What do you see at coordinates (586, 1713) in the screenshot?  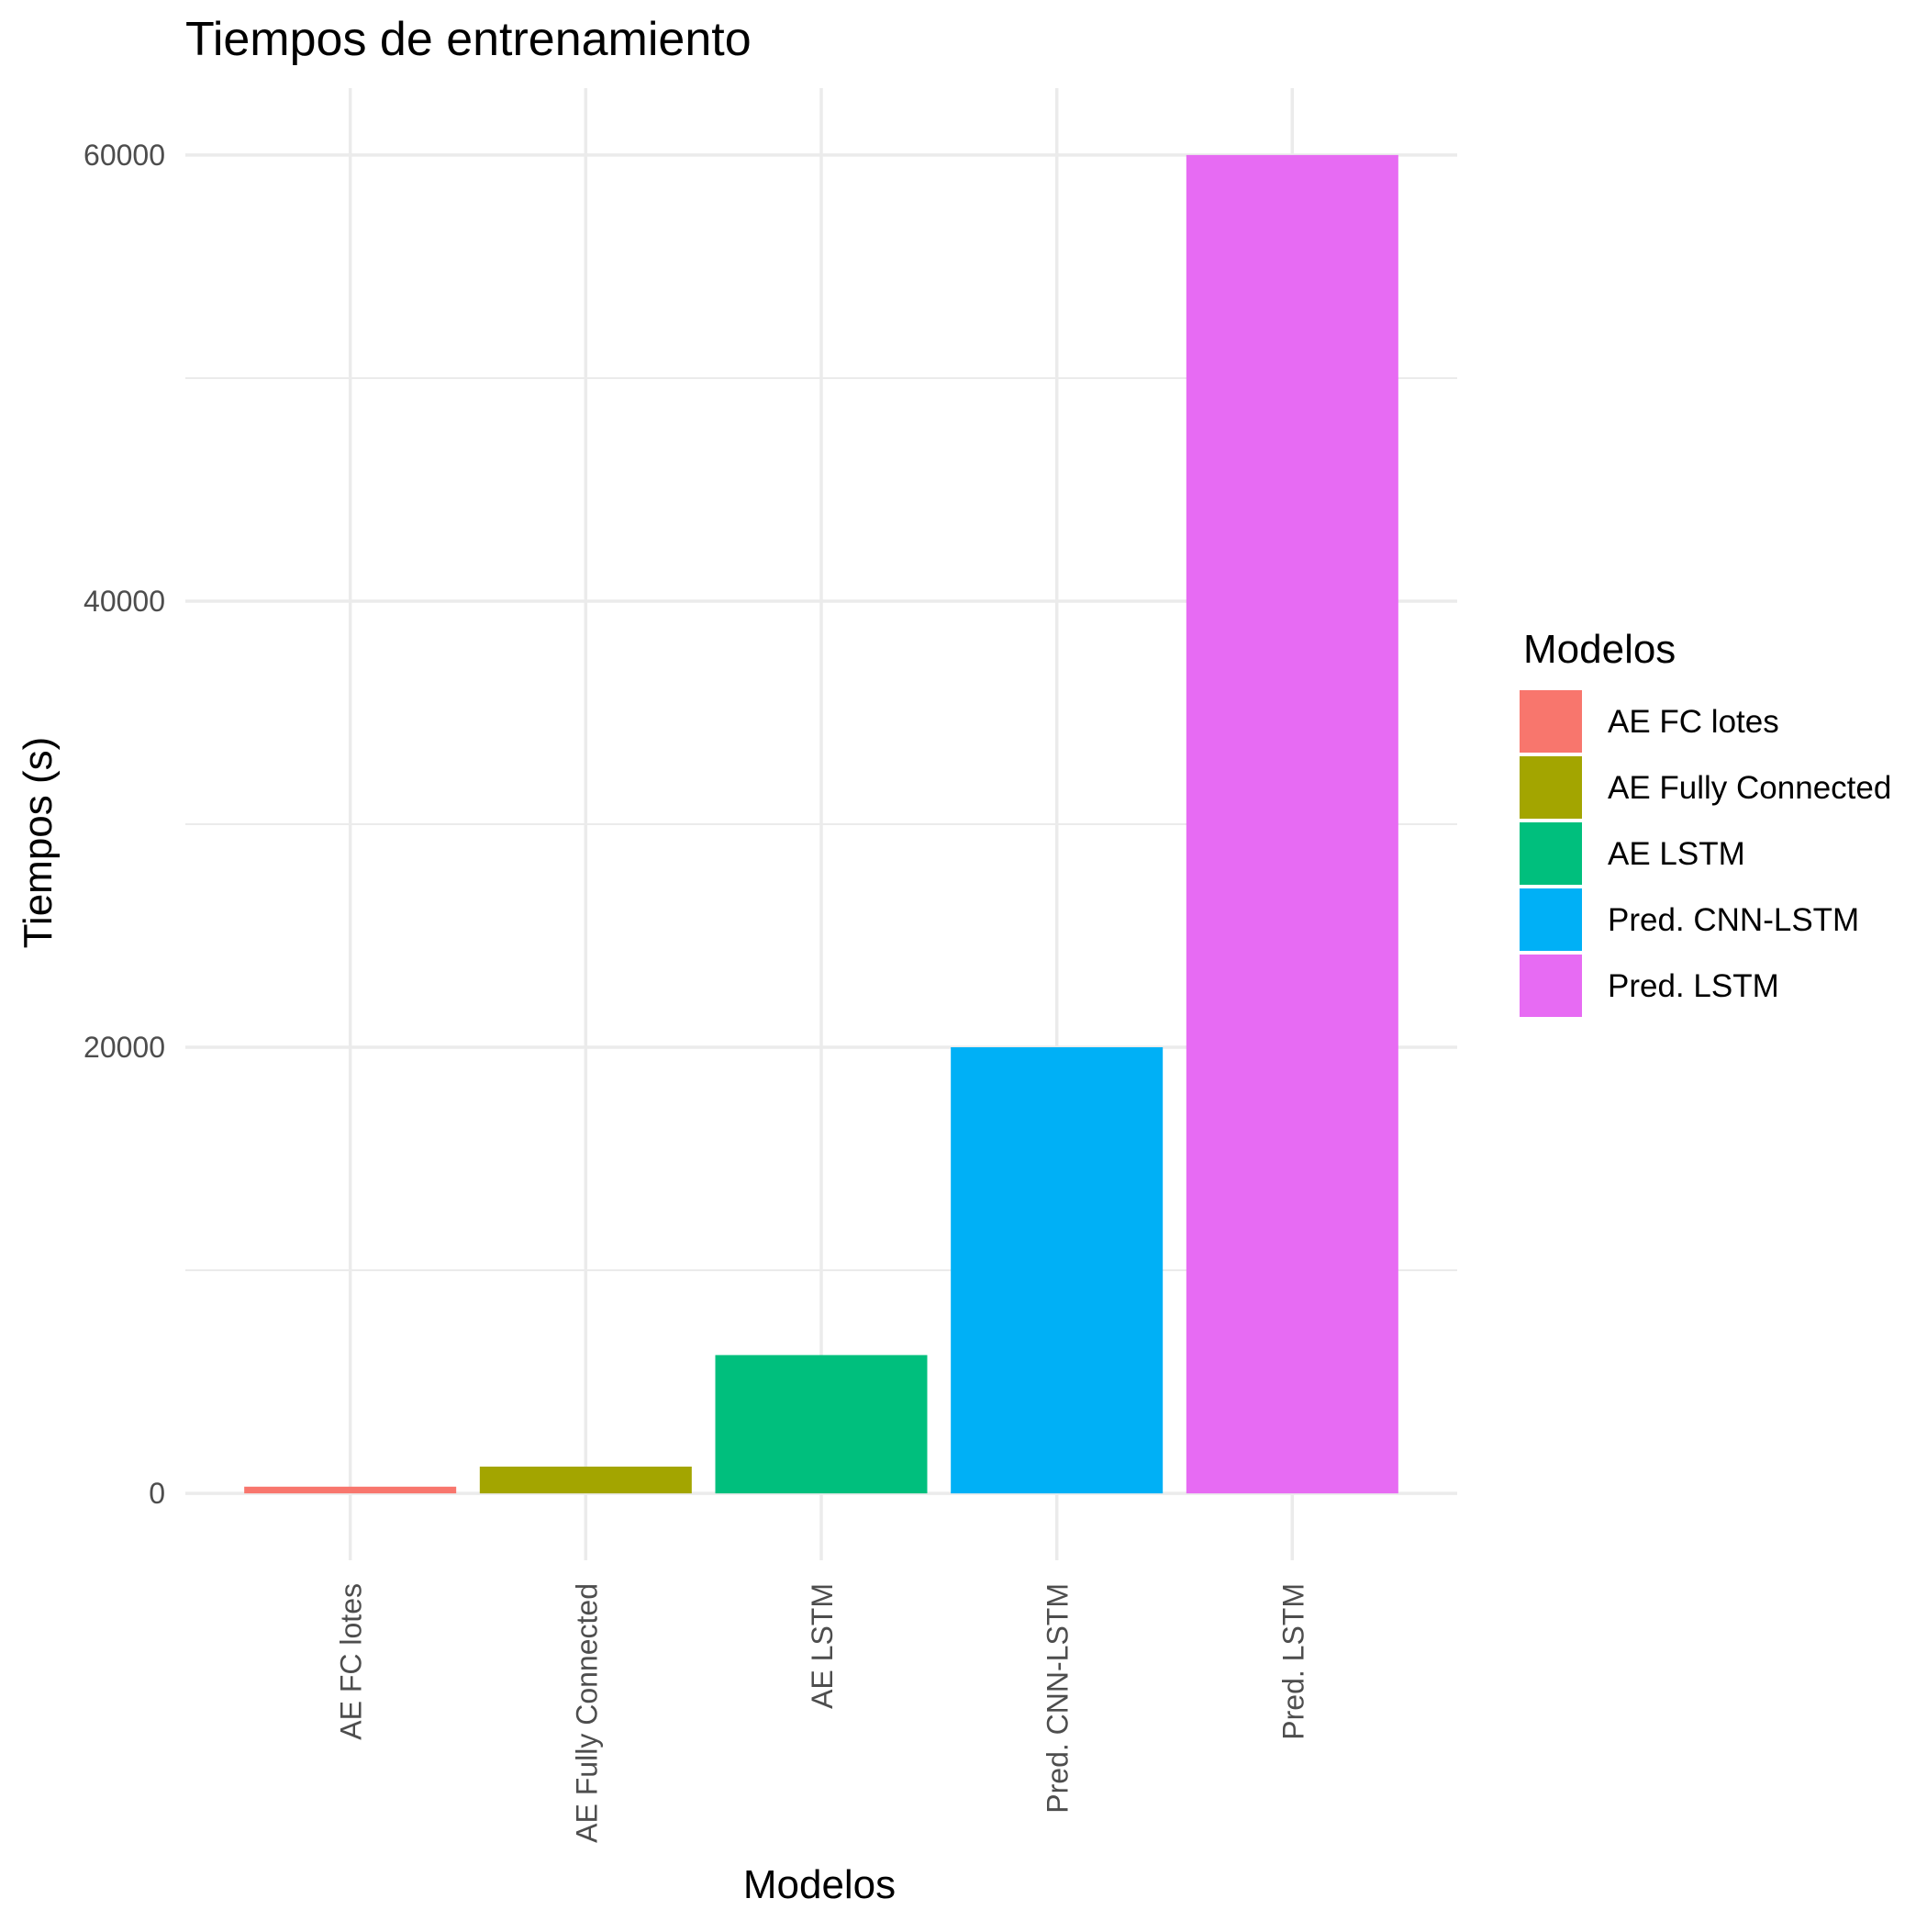 I see `x-tick-label: AE Fully Connected` at bounding box center [586, 1713].